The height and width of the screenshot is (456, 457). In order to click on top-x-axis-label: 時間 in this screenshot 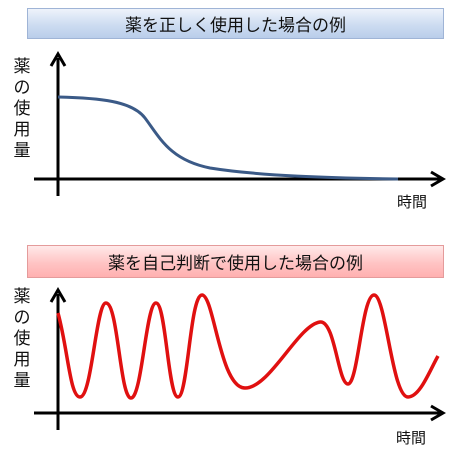, I will do `click(412, 202)`.